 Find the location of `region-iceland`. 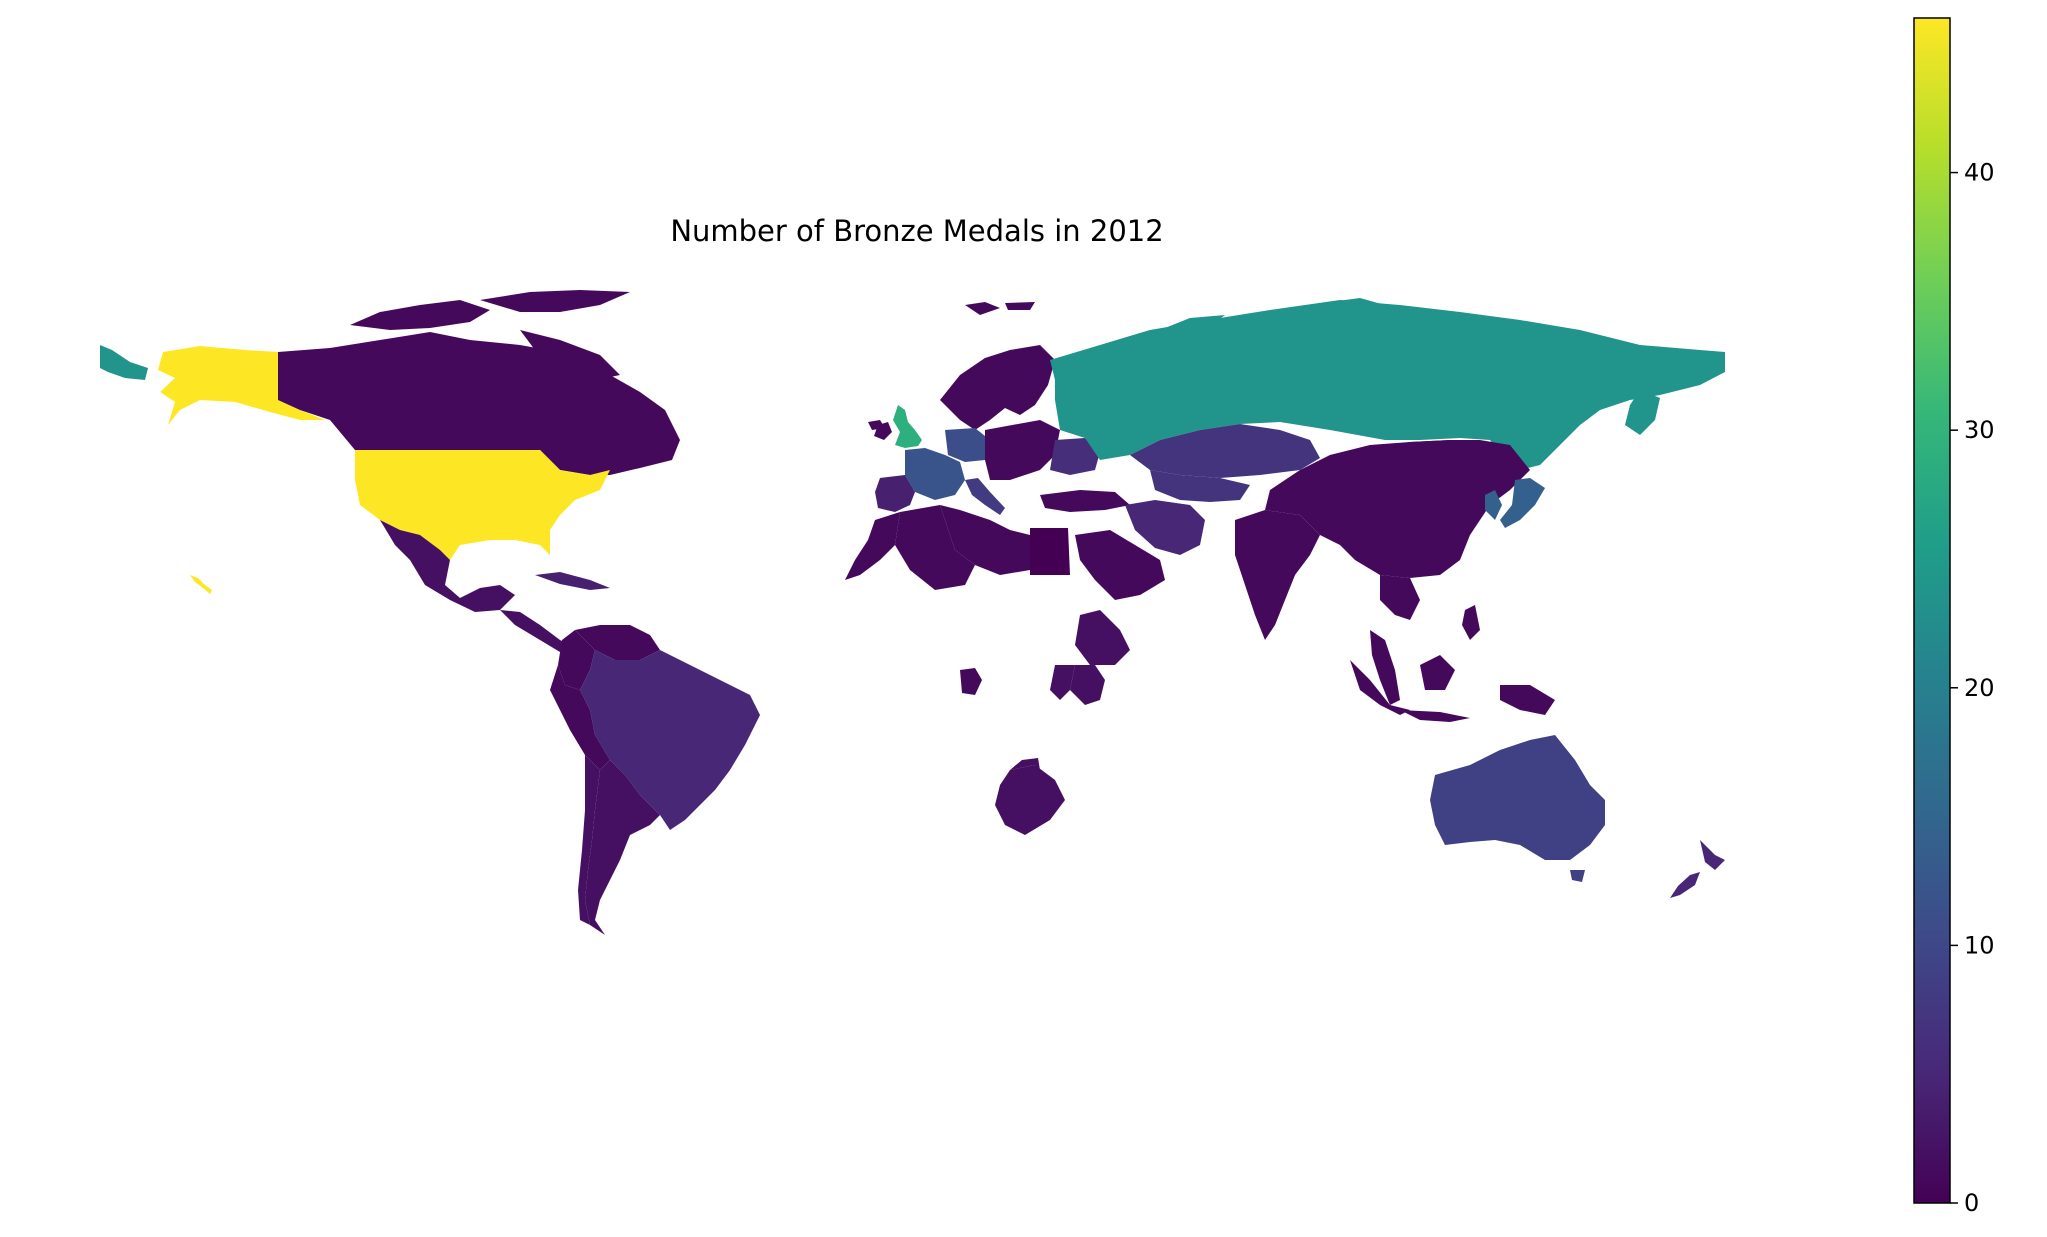

region-iceland is located at coordinates (876, 425).